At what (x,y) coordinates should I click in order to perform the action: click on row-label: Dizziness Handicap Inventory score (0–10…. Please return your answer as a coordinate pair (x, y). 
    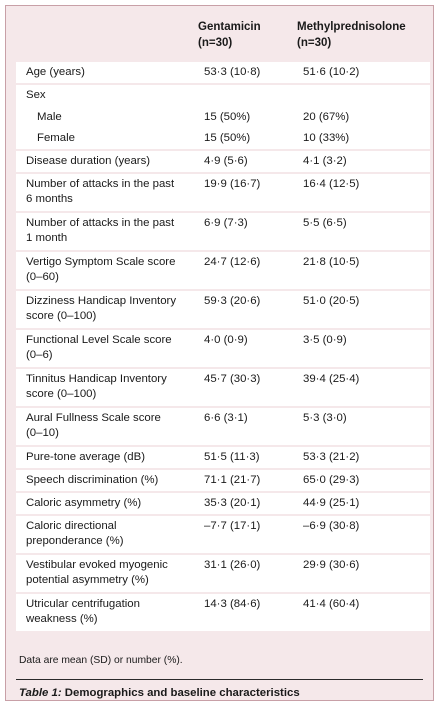
    Looking at the image, I should click on (101, 308).